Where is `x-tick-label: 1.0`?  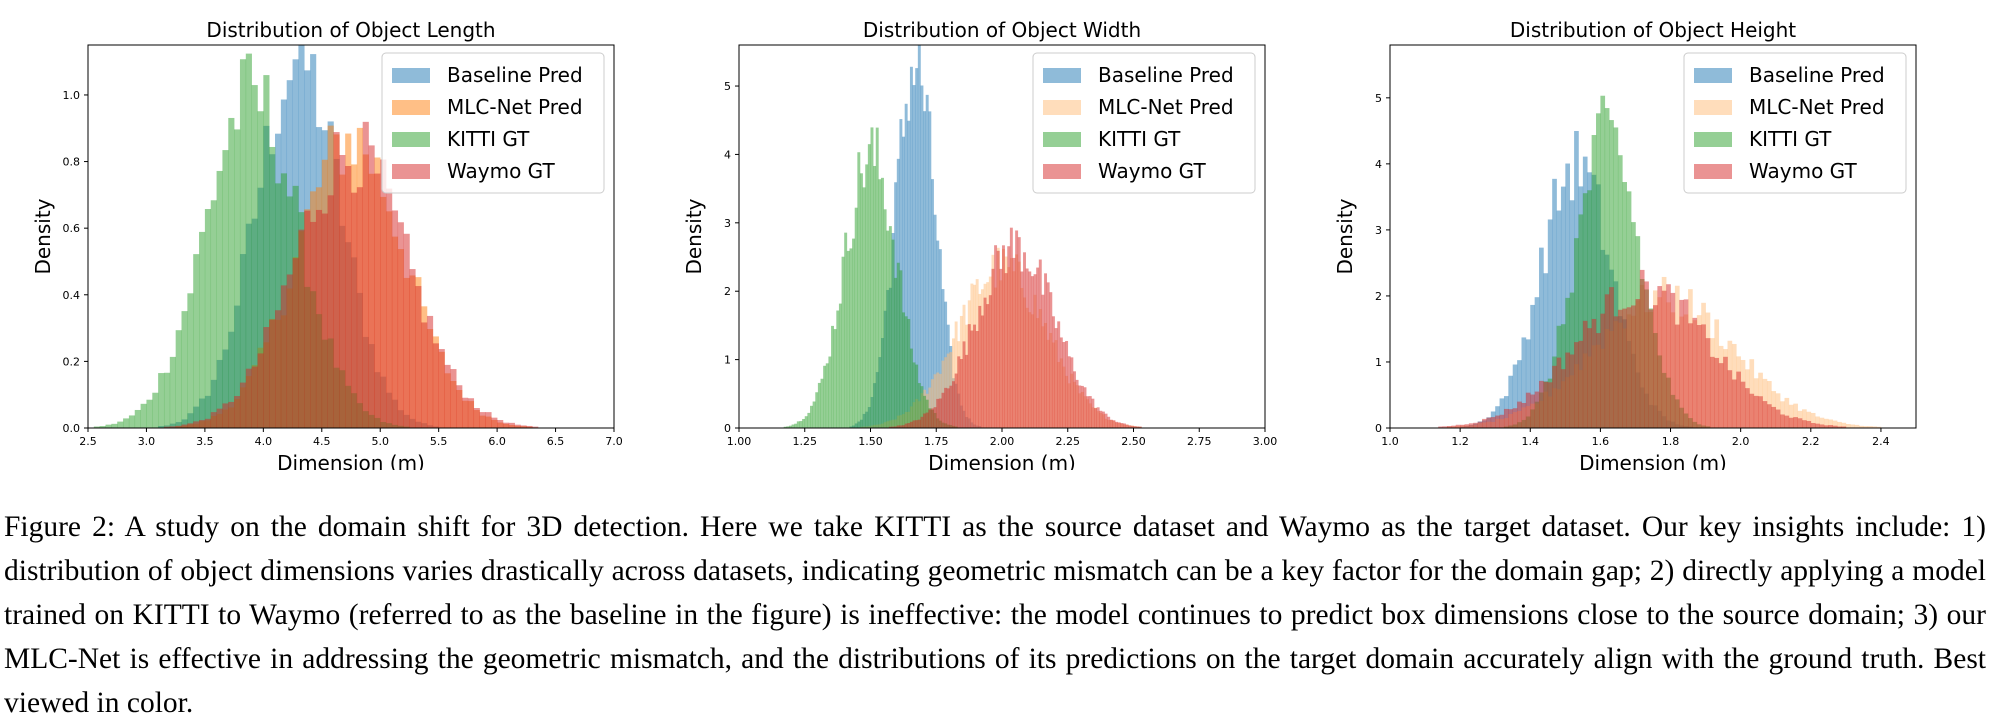
x-tick-label: 1.0 is located at coordinates (1390, 441).